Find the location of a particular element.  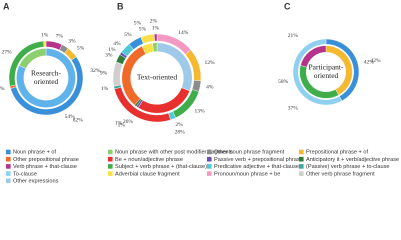

legend-label: Other prepositional phrase is located at coordinates (46, 160).